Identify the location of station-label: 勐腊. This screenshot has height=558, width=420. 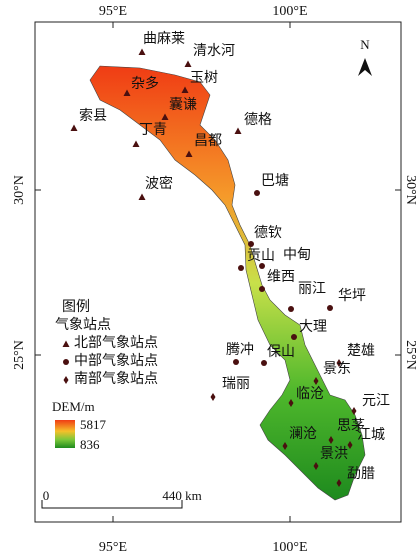
(361, 474).